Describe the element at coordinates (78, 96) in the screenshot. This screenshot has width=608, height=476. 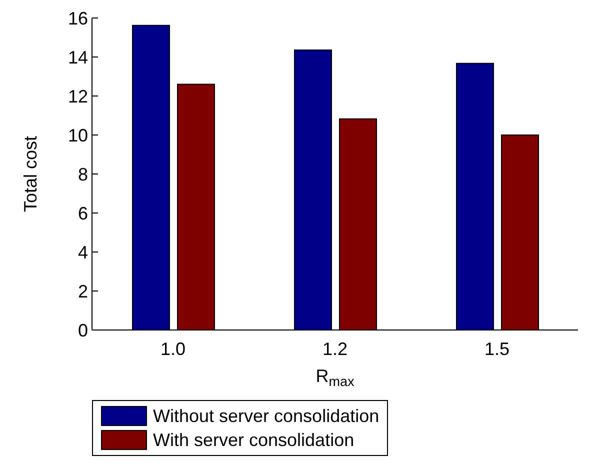
I see `y-tick-label: 12` at that location.